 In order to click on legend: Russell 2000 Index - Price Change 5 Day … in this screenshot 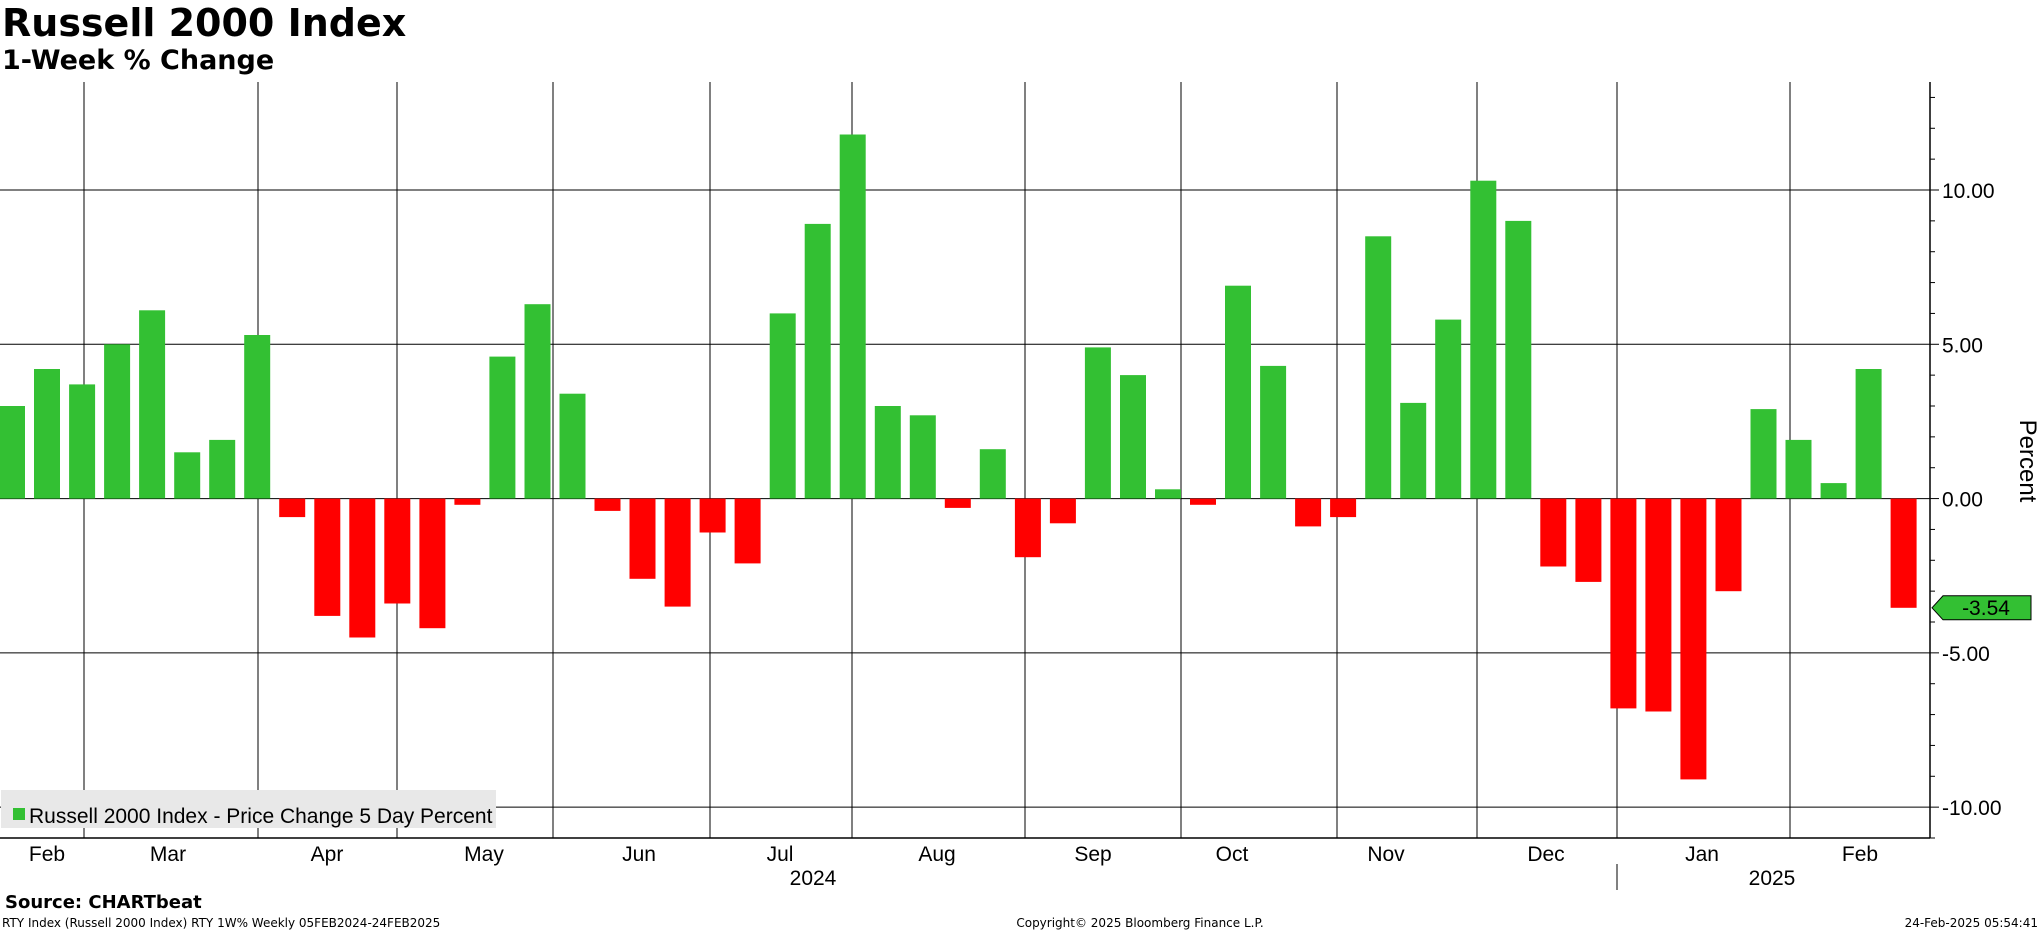, I will do `click(248, 809)`.